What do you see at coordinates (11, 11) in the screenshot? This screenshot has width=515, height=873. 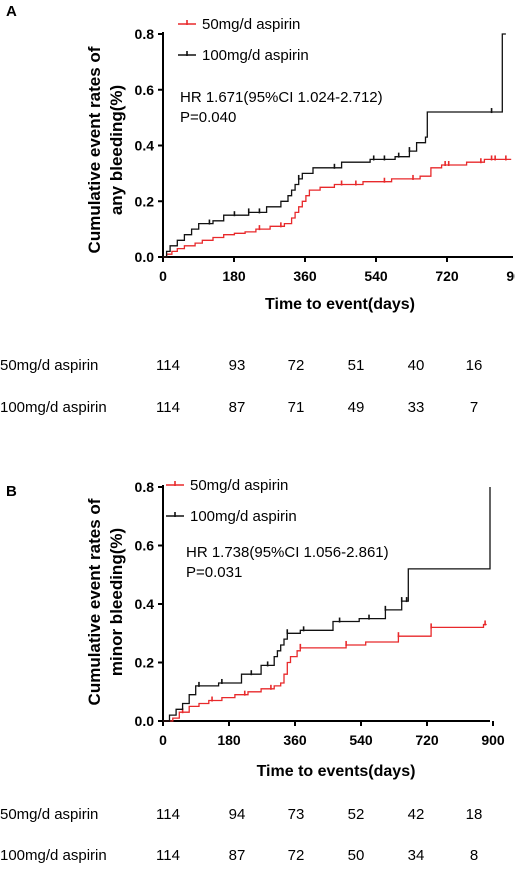 I see `panel-letter: A` at bounding box center [11, 11].